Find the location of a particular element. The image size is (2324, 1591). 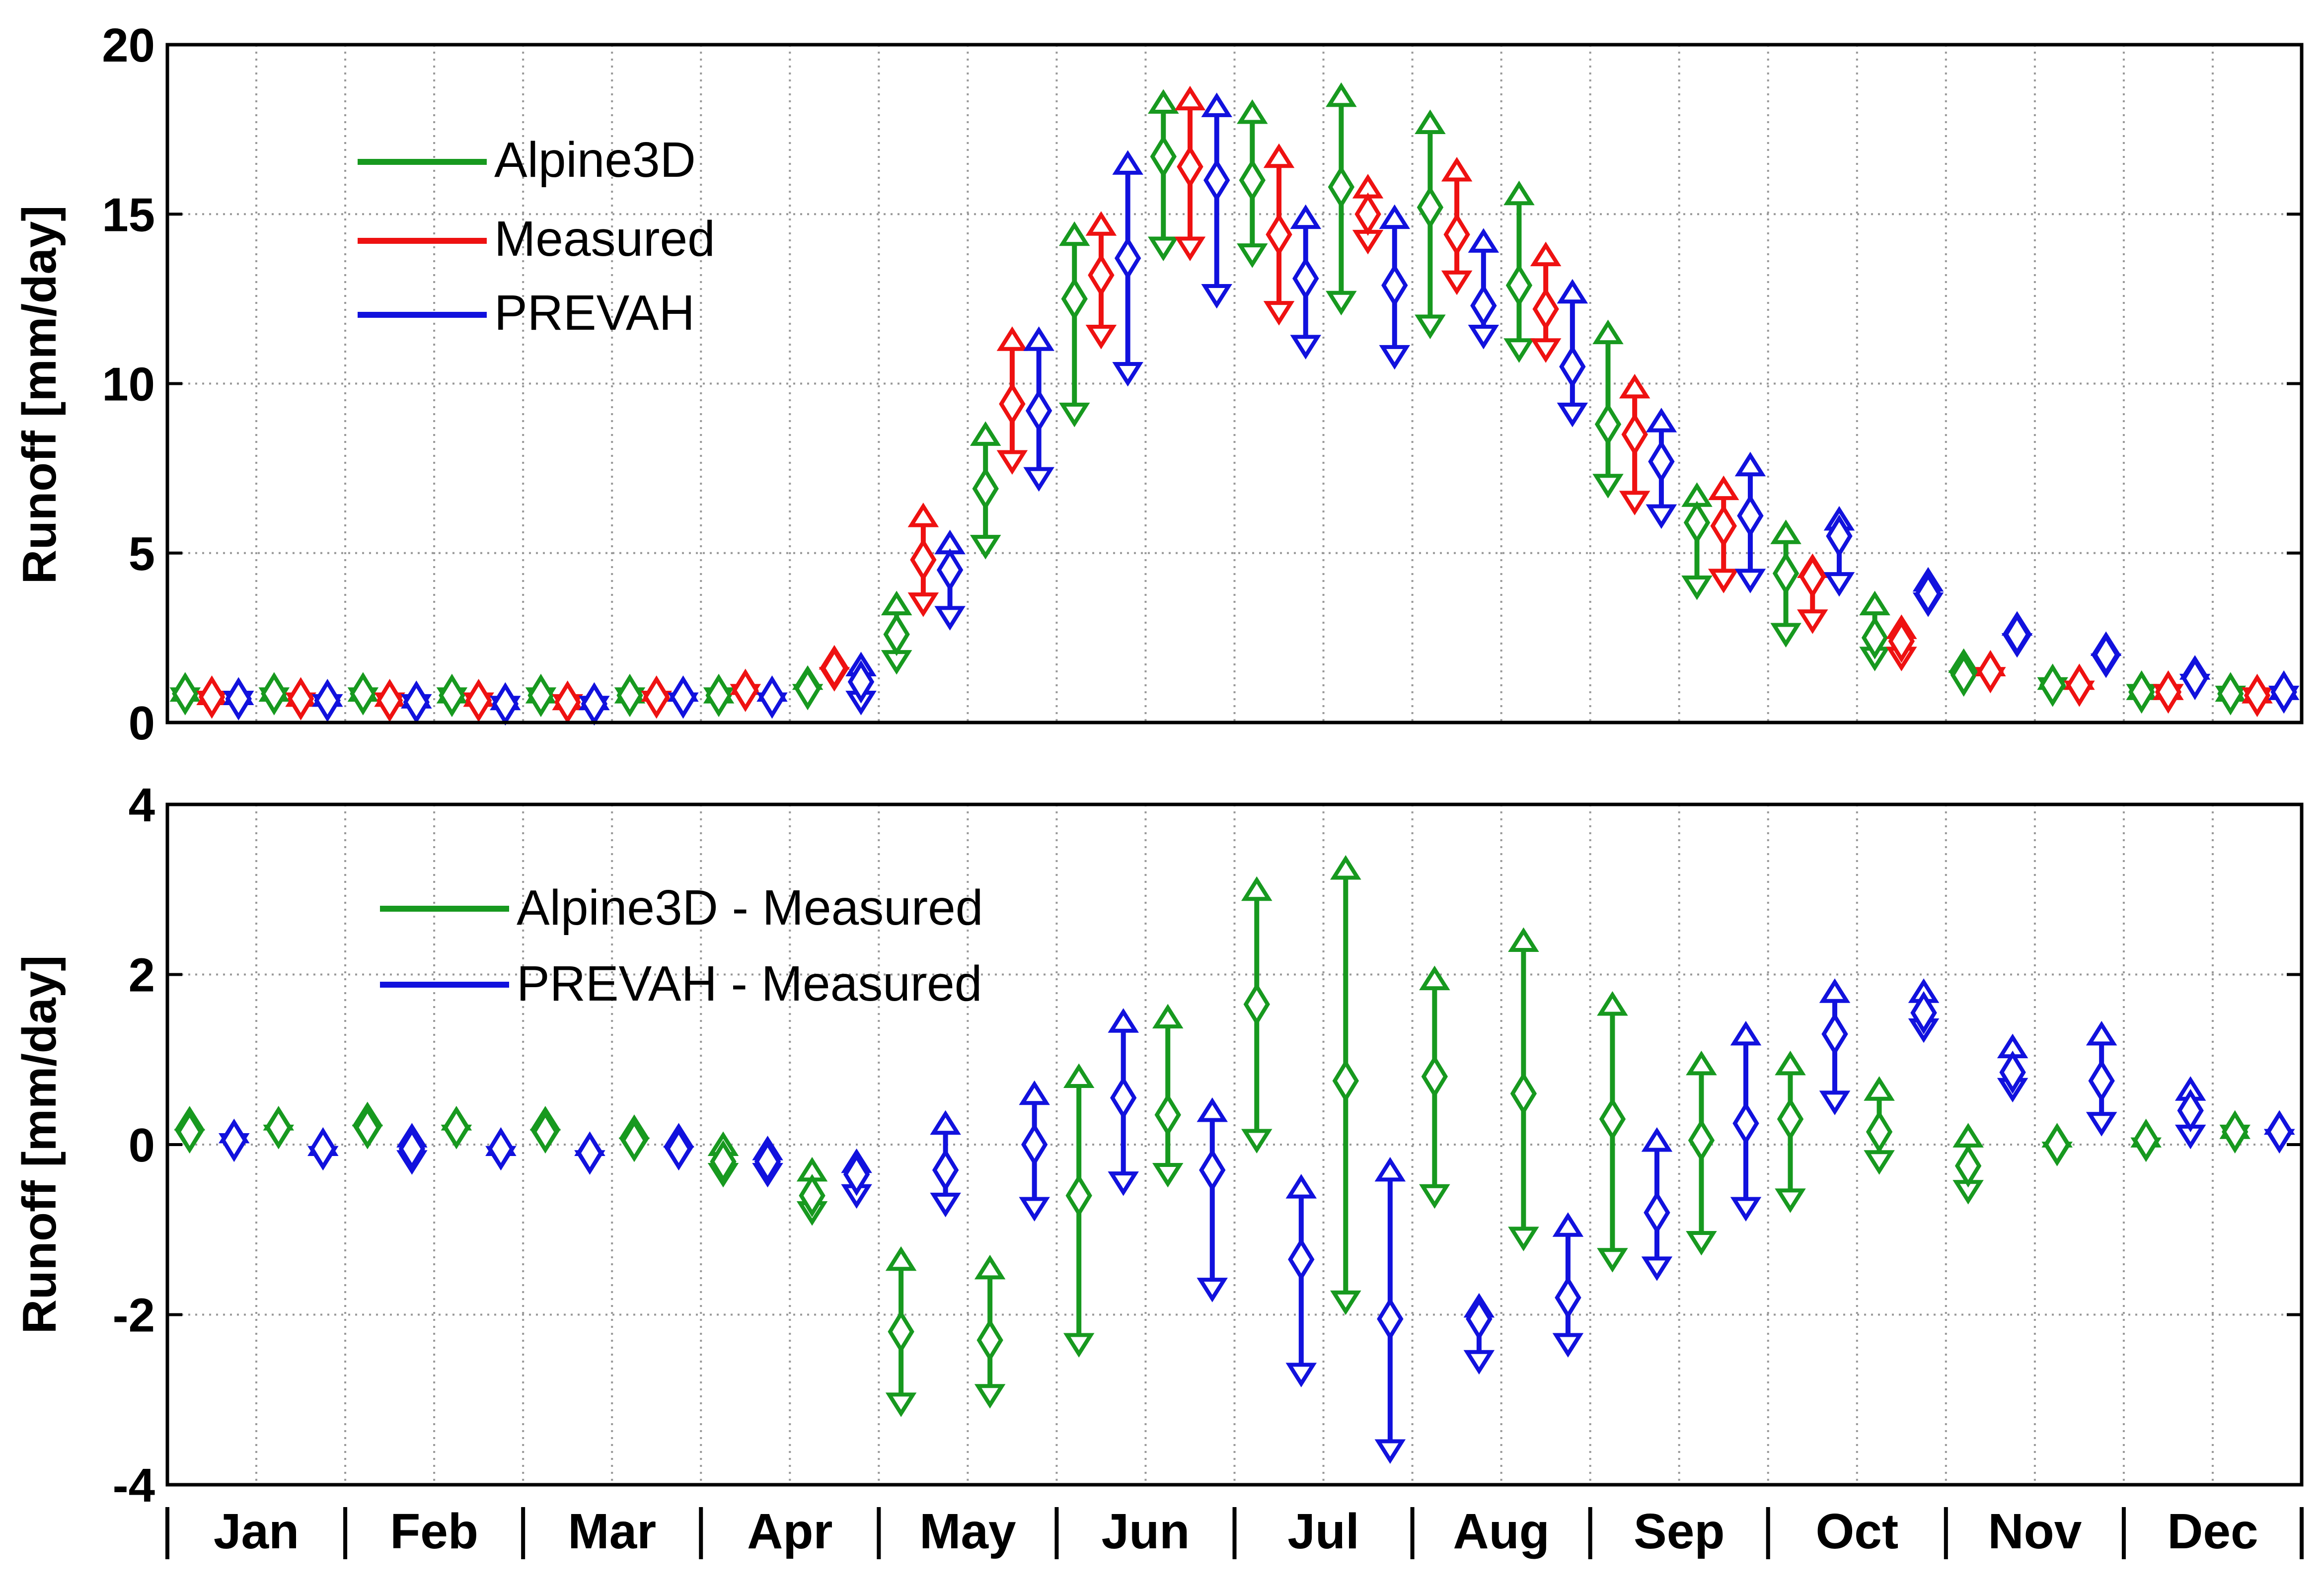

legend-label-alpine3d-minus-measured: Alpine3D - Measured is located at coordinates (750, 908).